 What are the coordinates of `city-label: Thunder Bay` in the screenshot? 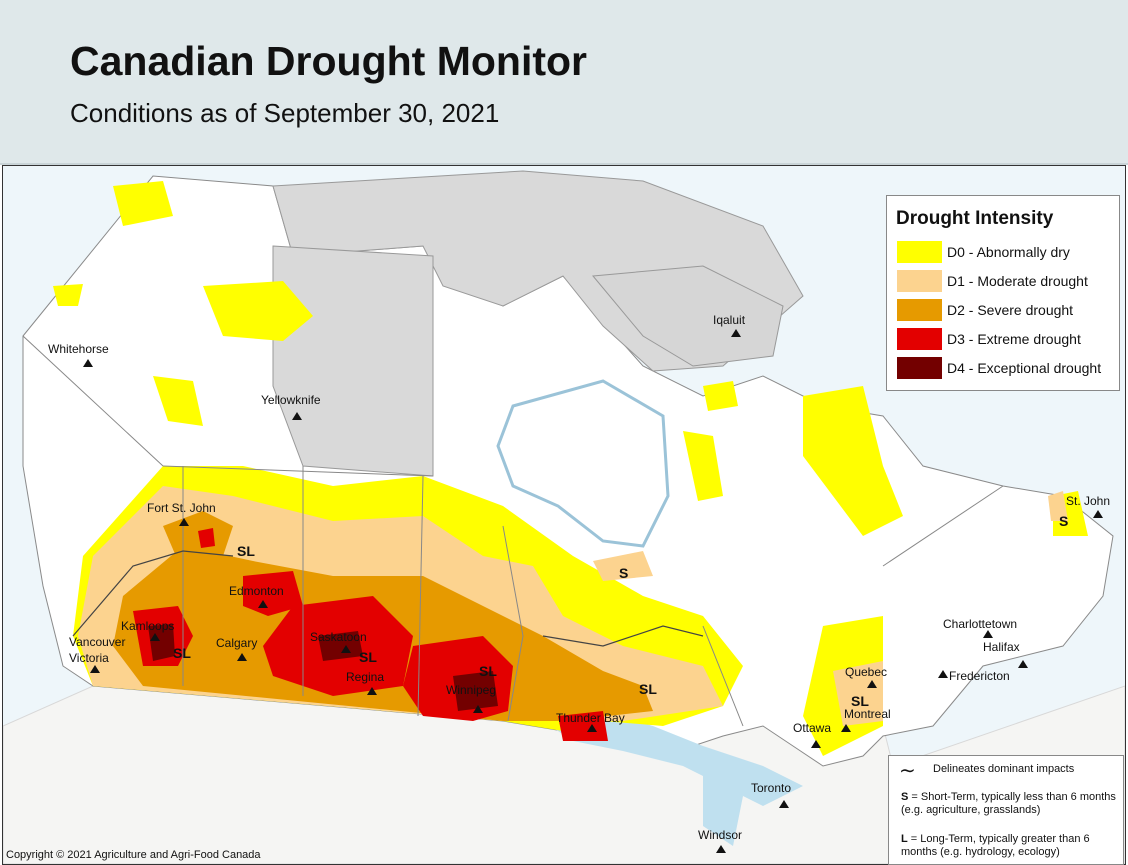 It's located at (590, 718).